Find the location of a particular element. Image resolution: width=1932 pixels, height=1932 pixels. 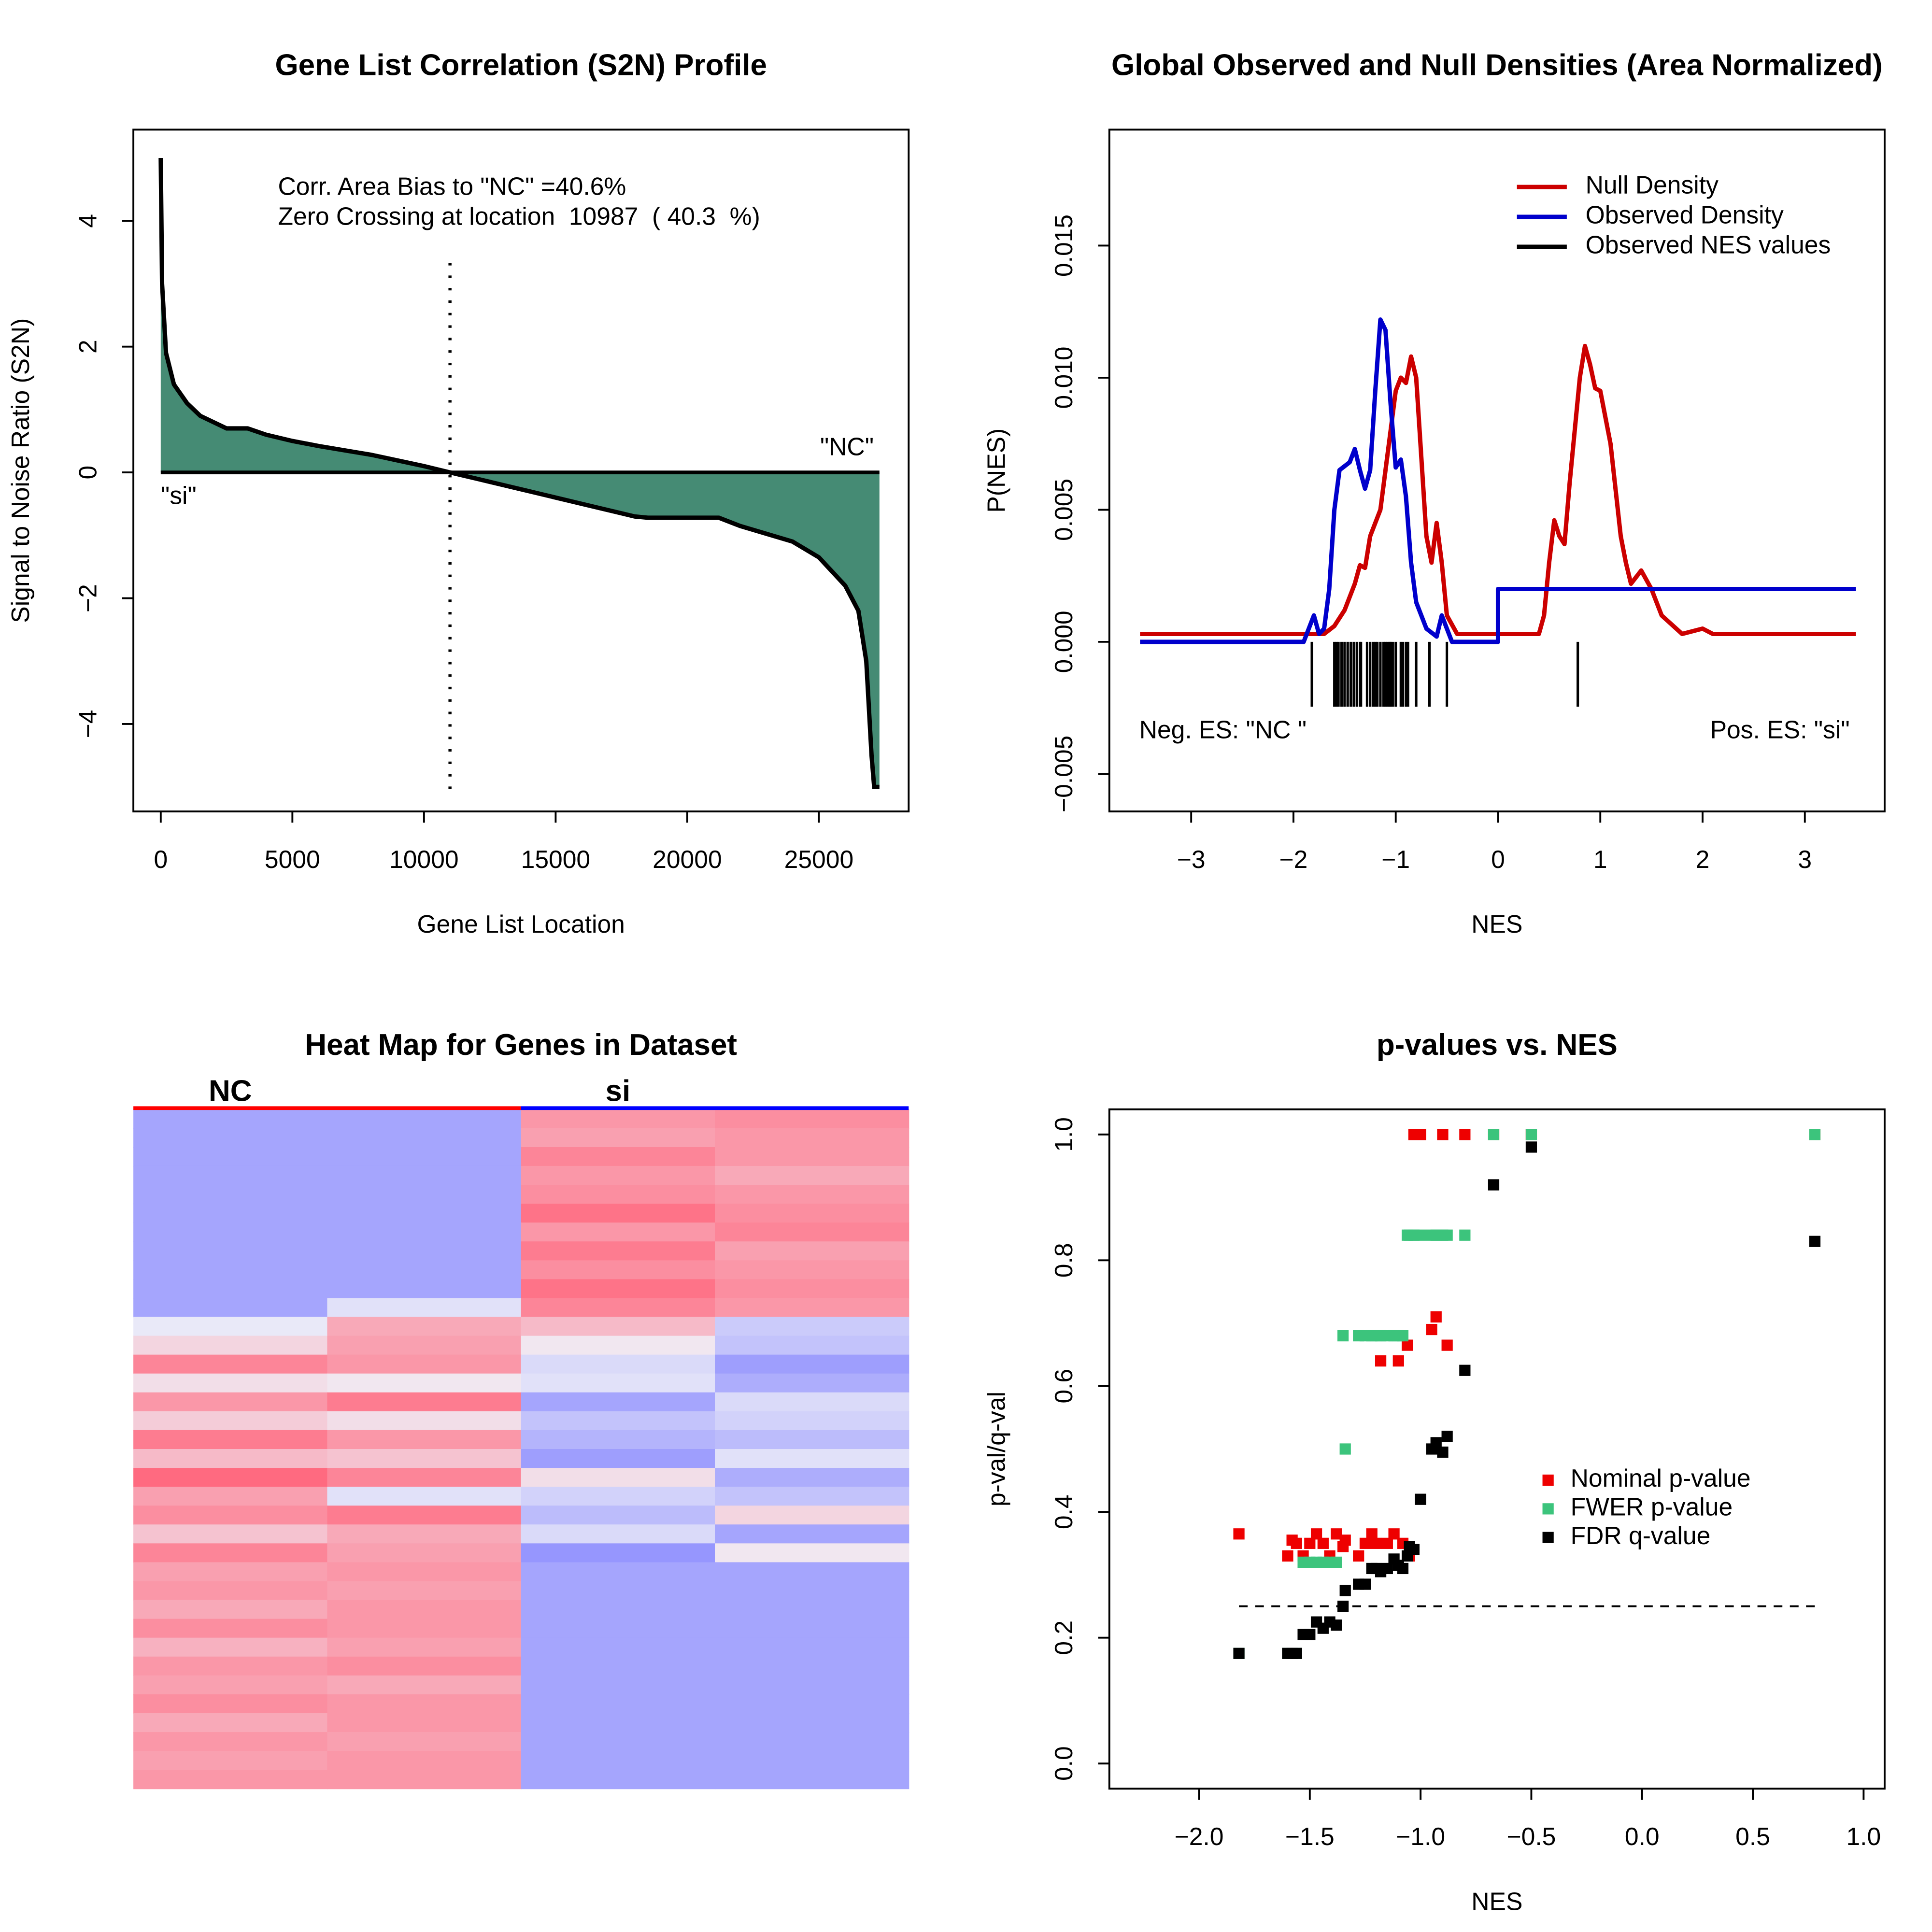

density-line is located at coordinates (1498, 489).